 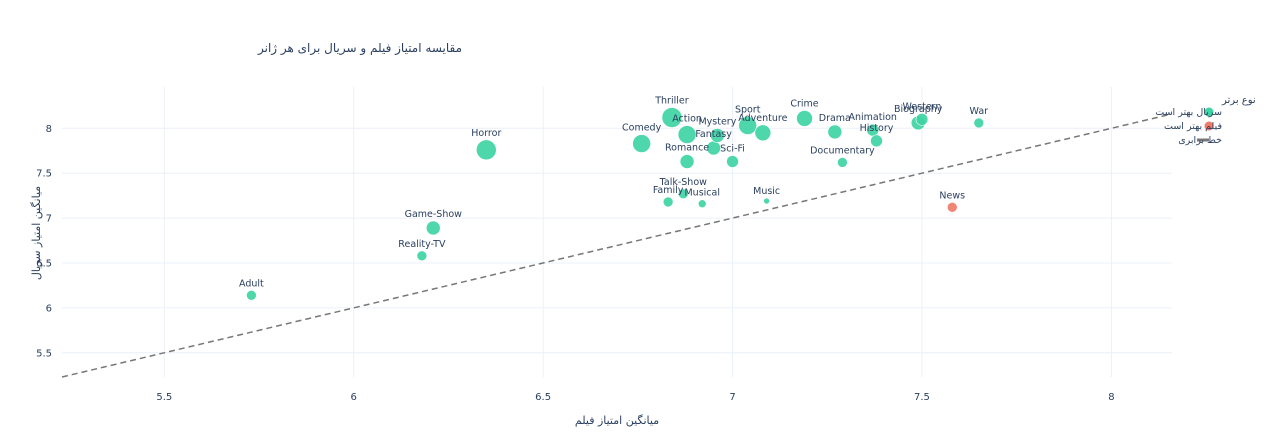 What do you see at coordinates (617, 420) in the screenshot?
I see `x-axis-title: میانگین امتیاز فیلم` at bounding box center [617, 420].